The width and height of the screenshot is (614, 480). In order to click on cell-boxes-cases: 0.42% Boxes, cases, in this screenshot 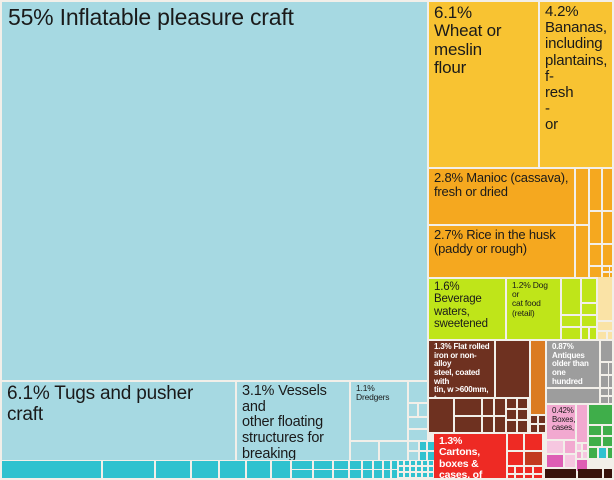, I will do `click(561, 422)`.